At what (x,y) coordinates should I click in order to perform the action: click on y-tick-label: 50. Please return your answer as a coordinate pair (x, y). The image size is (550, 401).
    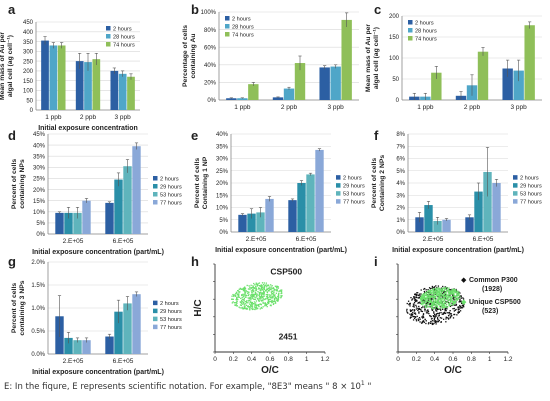
    Looking at the image, I should click on (395, 80).